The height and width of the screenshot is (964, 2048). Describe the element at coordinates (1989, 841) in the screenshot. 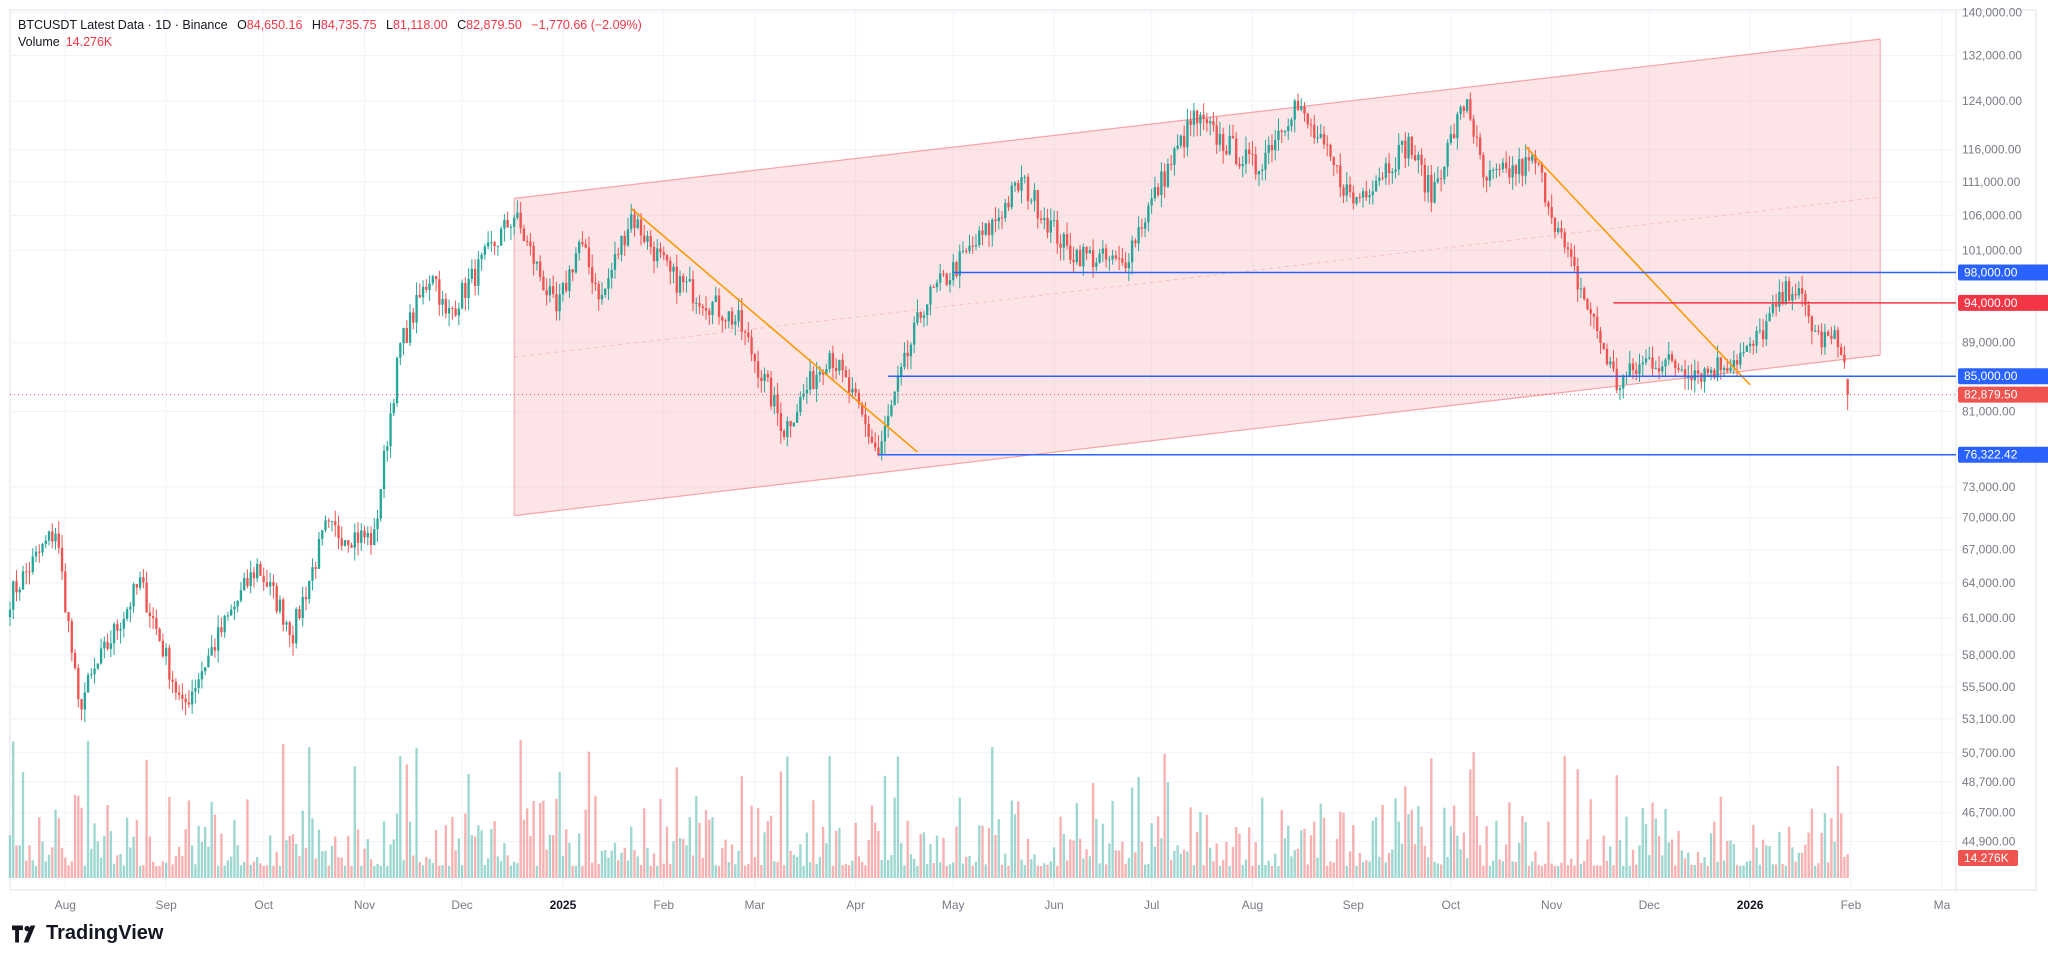

I see `y-tick-label: 44,900.00` at that location.